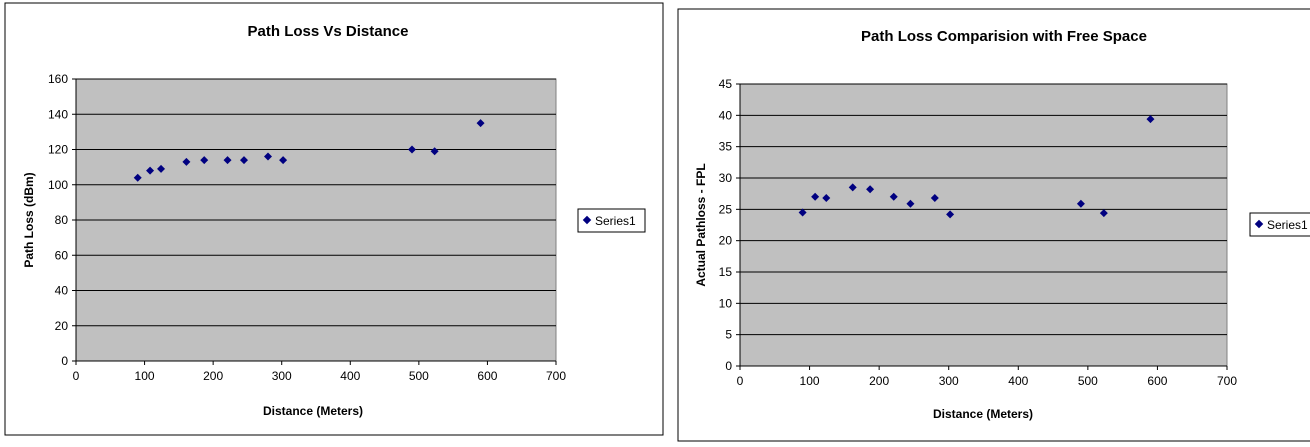  I want to click on y-tick-label: 100, so click(58, 185).